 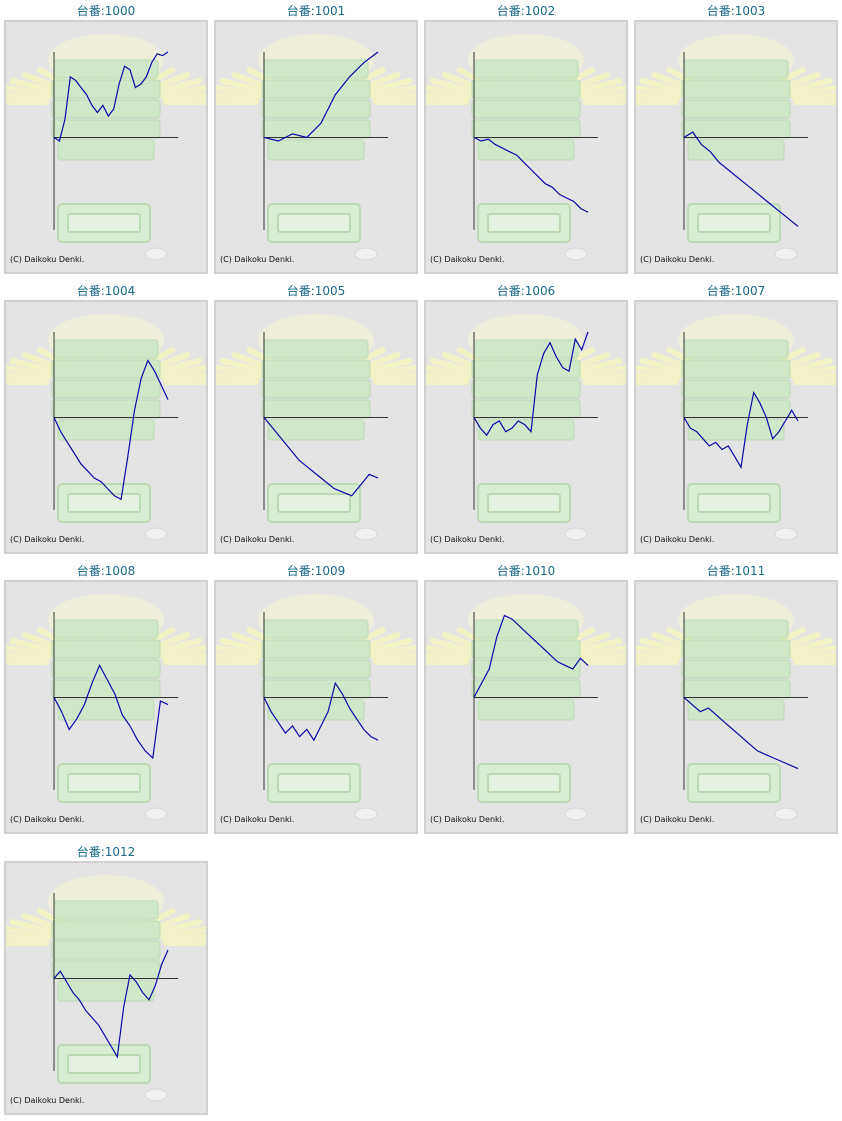 What do you see at coordinates (736, 11) in the screenshot?
I see `machine-title-link: 台番:1003` at bounding box center [736, 11].